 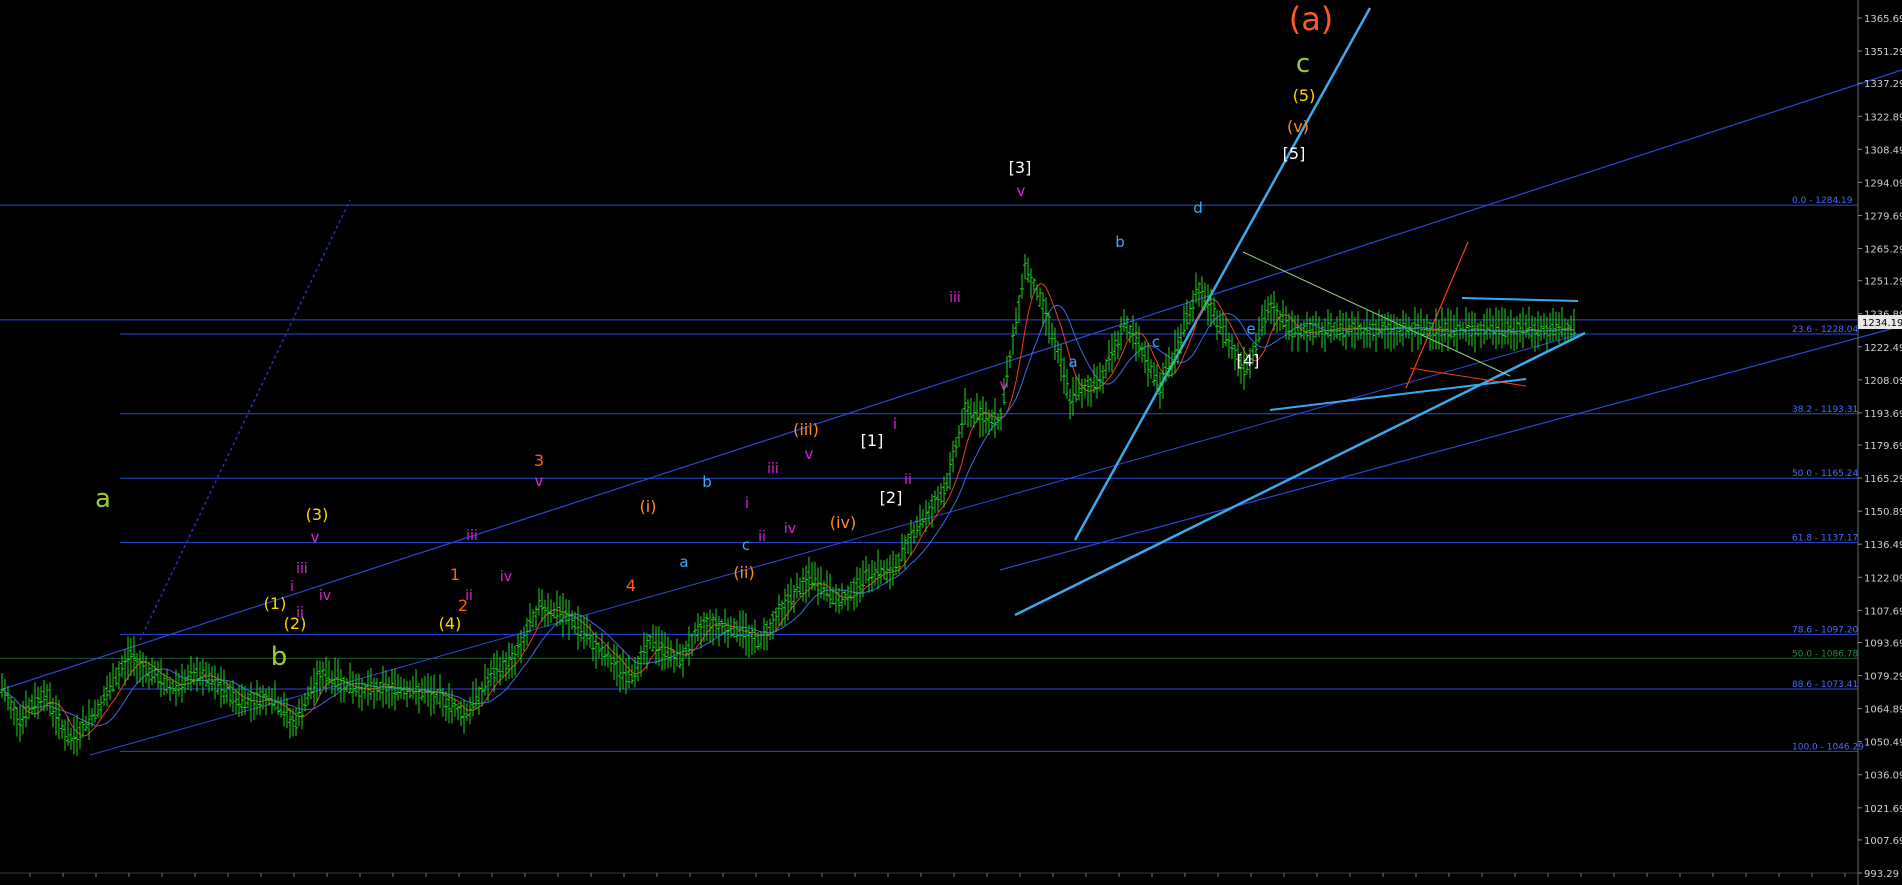 What do you see at coordinates (1248, 360) in the screenshot?
I see `wave-label: [4]` at bounding box center [1248, 360].